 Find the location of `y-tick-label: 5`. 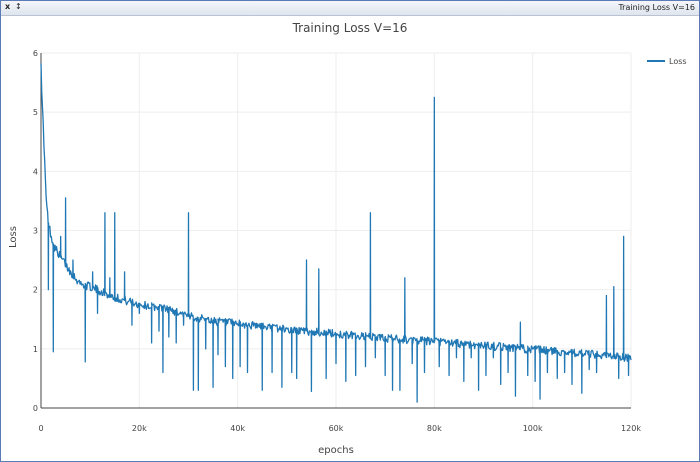

y-tick-label: 5 is located at coordinates (35, 112).